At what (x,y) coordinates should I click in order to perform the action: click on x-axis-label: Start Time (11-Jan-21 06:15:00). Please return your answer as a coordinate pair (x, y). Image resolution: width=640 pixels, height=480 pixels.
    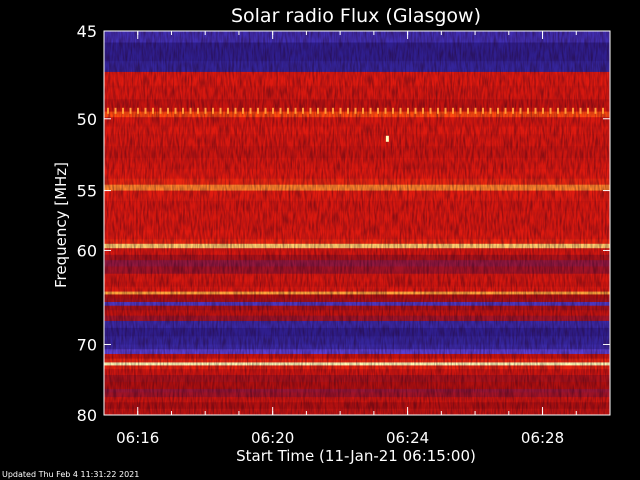
    Looking at the image, I should click on (356, 456).